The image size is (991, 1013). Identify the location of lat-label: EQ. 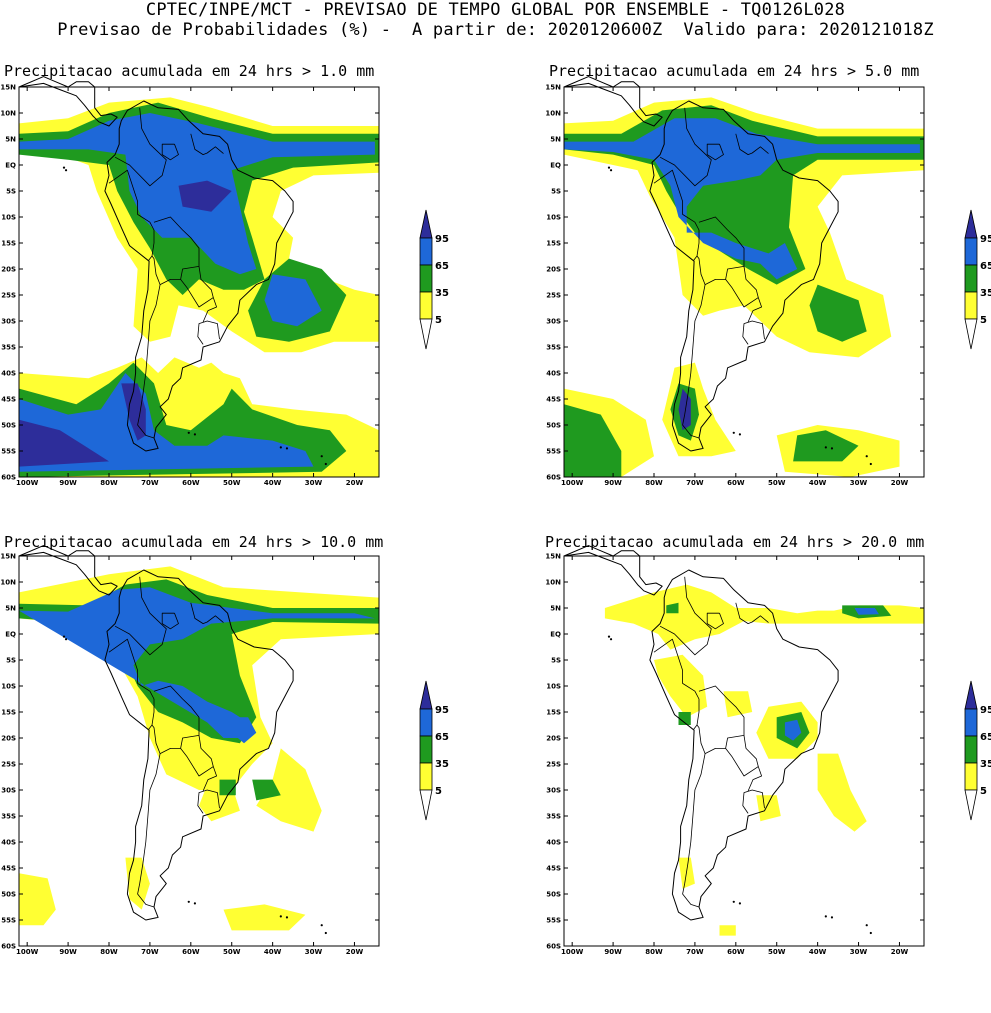
(10, 635).